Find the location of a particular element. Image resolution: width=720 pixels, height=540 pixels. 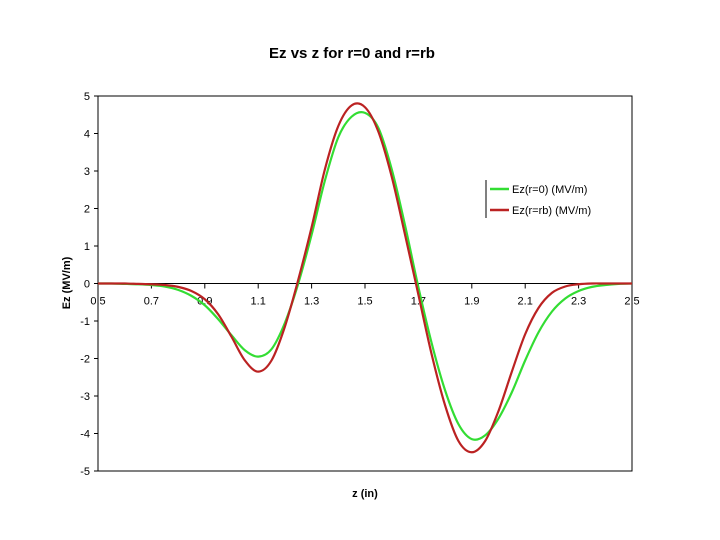

y-tick-label: 2 is located at coordinates (87, 210).